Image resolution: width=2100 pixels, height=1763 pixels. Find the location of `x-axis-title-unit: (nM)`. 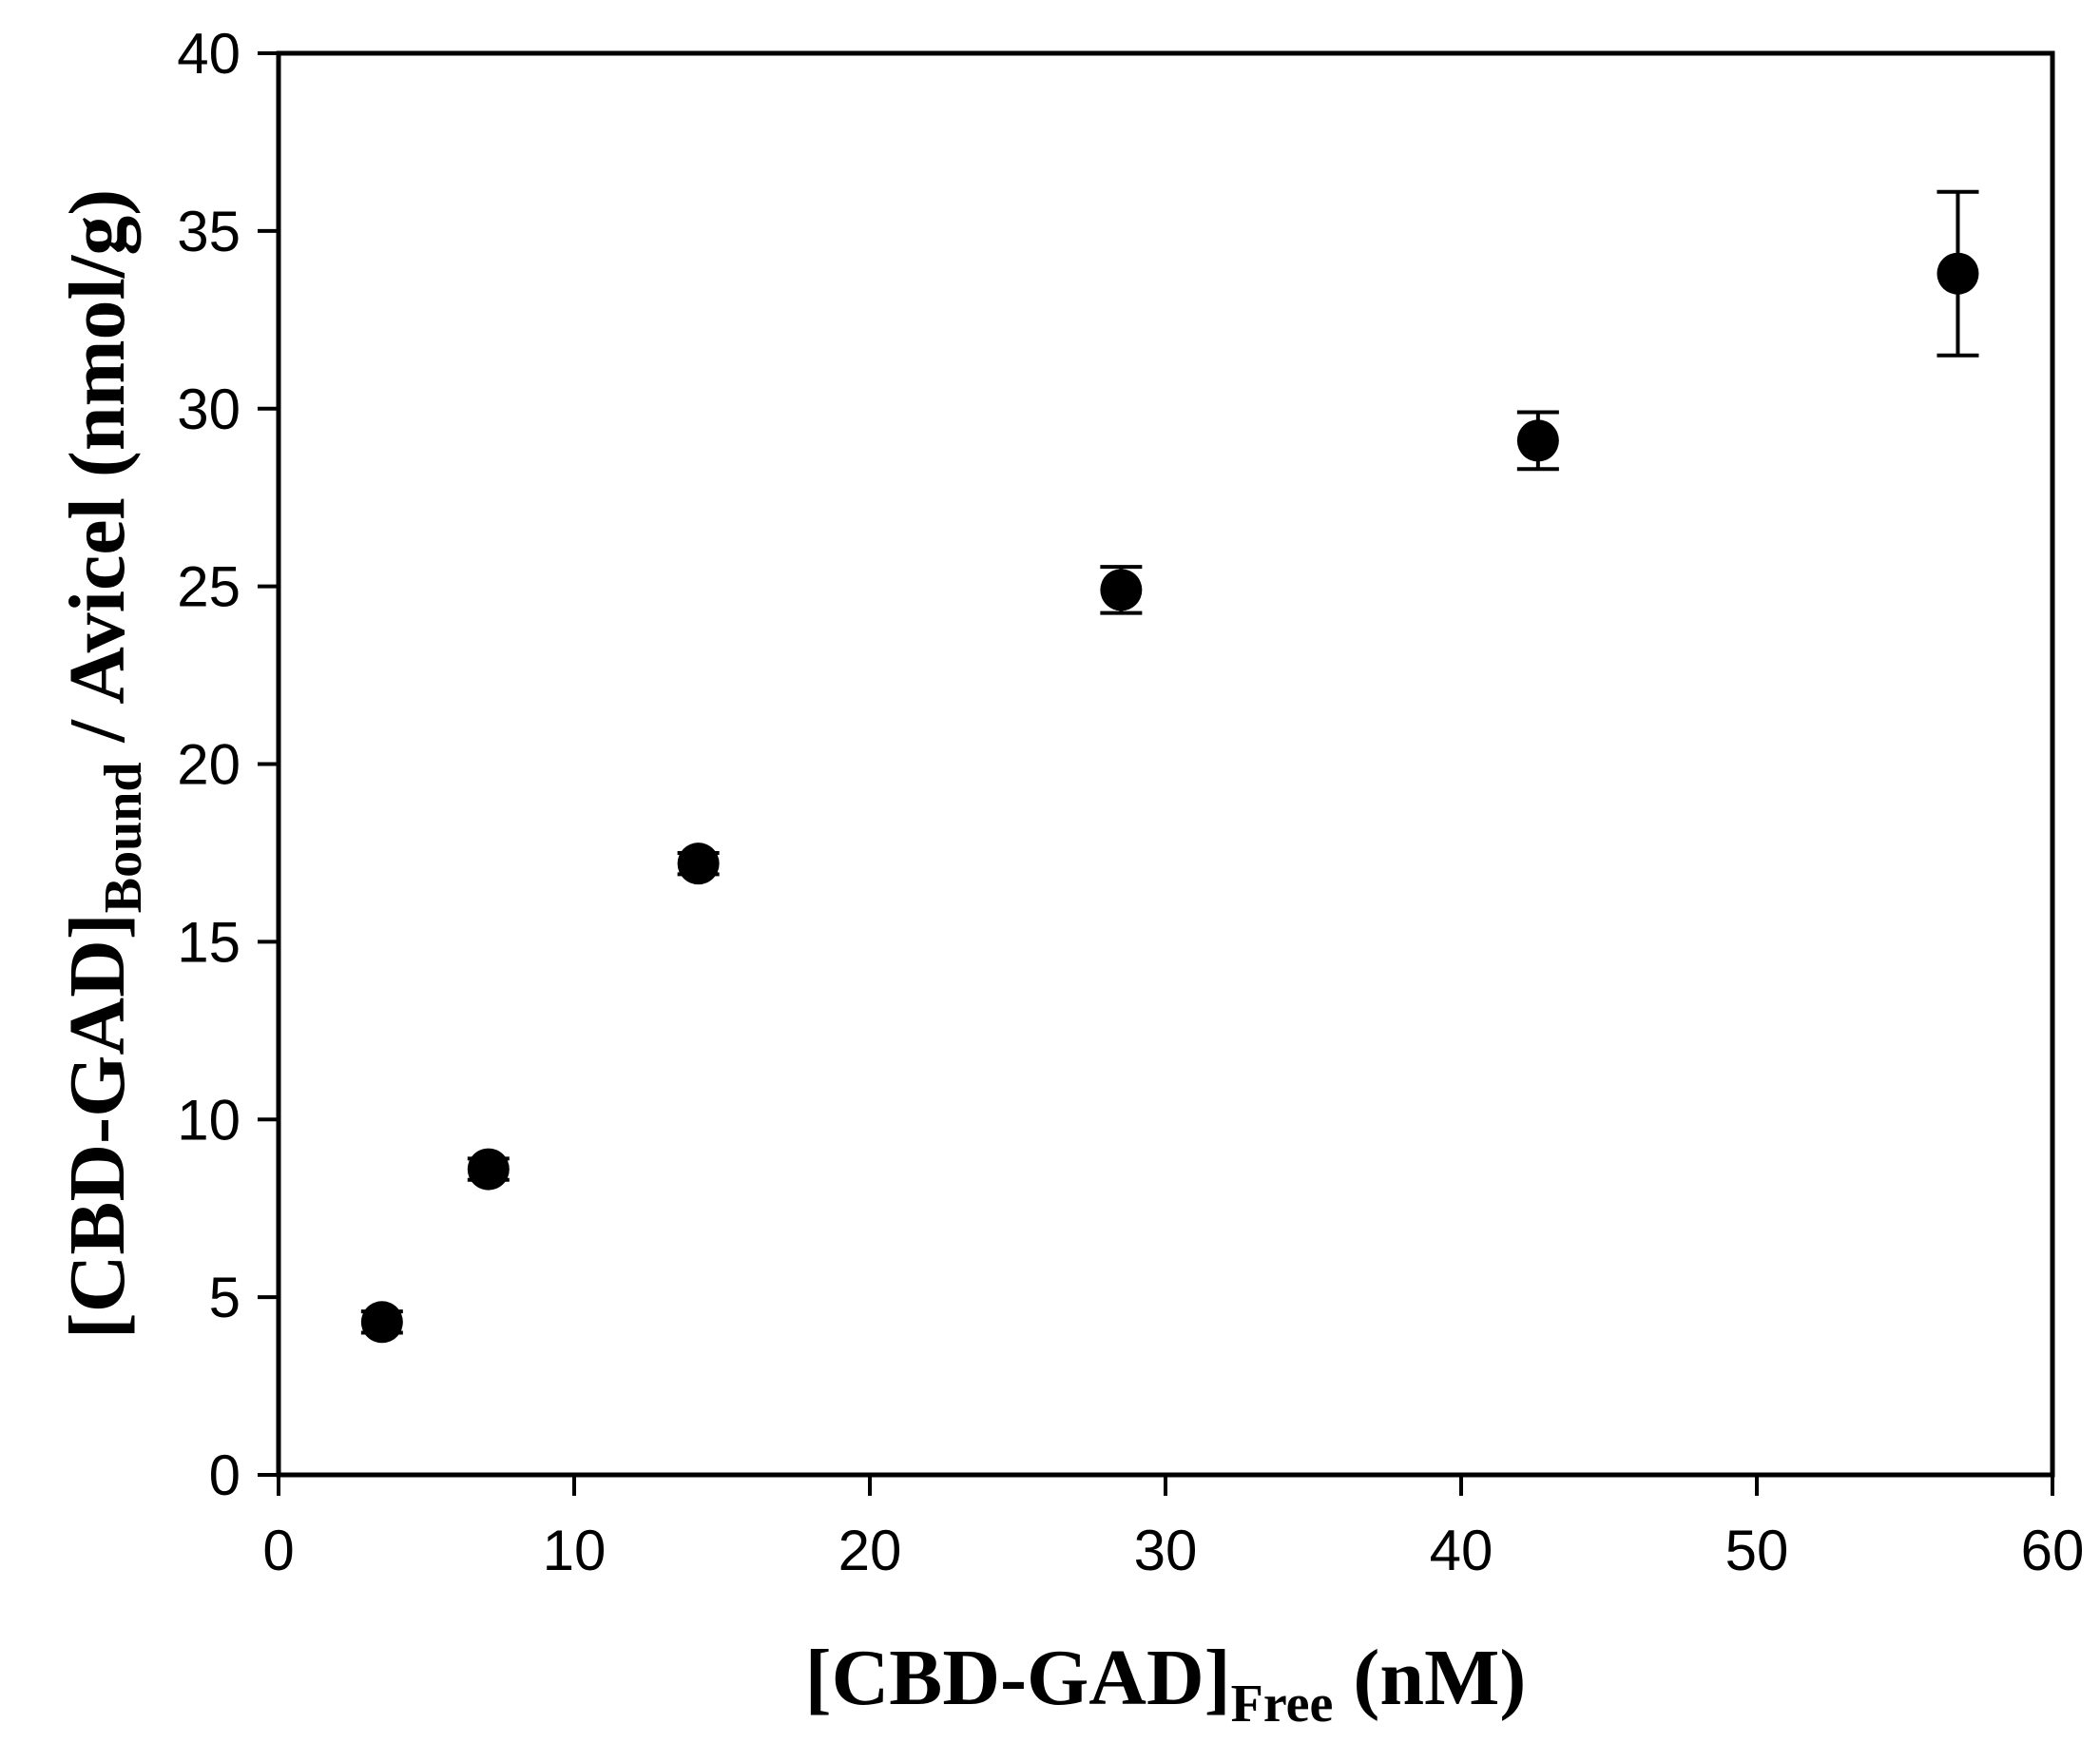

x-axis-title-unit: (nM) is located at coordinates (1429, 1678).